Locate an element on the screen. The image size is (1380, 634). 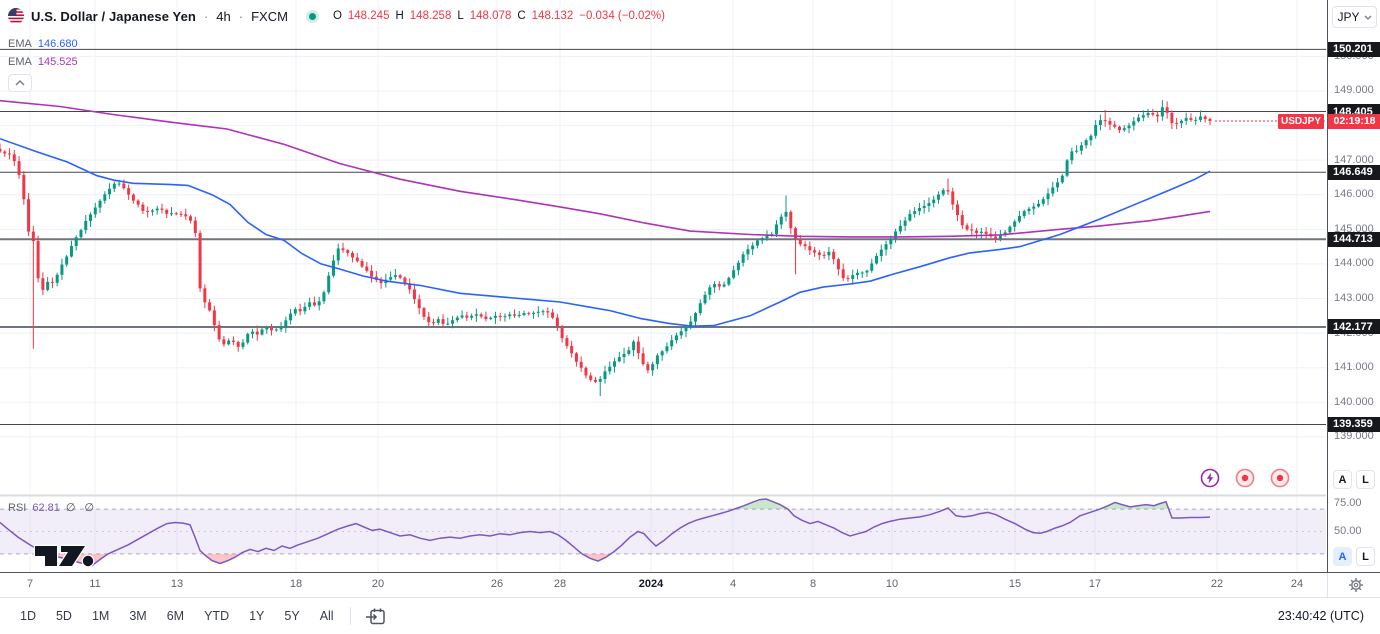
ema-fast-value: 146.680 is located at coordinates (57, 44).